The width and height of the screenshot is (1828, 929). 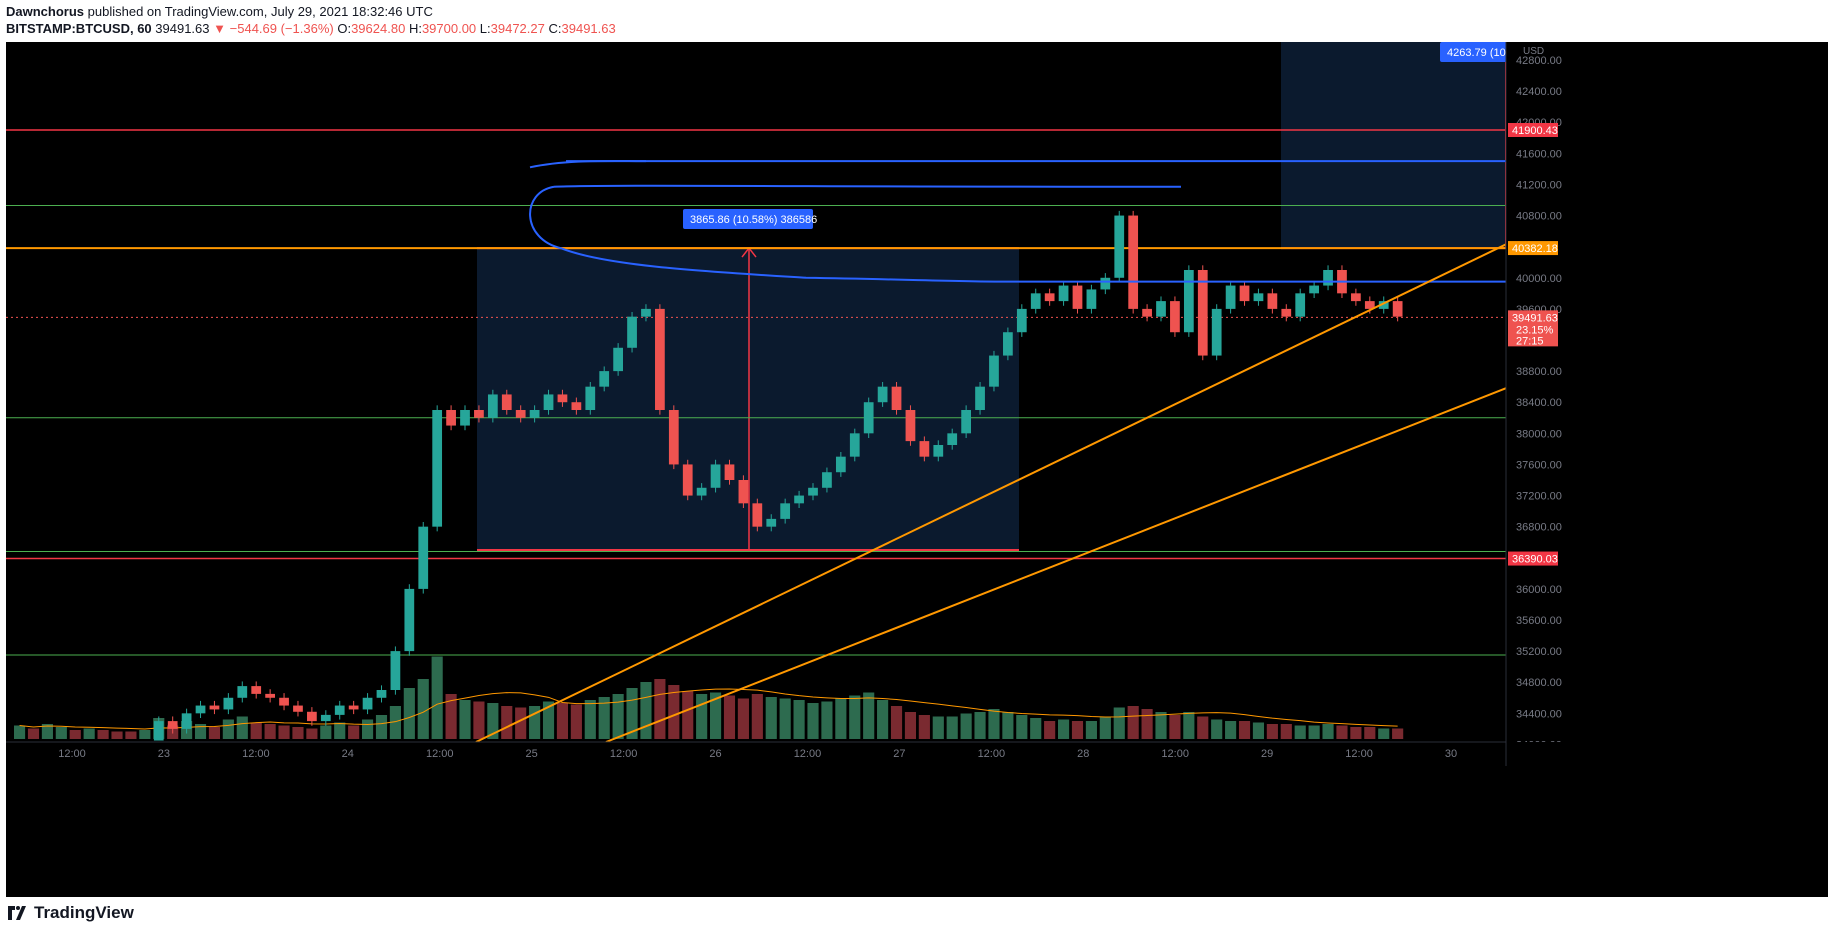 I want to click on price-tick-label: 34400.00, so click(x=1539, y=714).